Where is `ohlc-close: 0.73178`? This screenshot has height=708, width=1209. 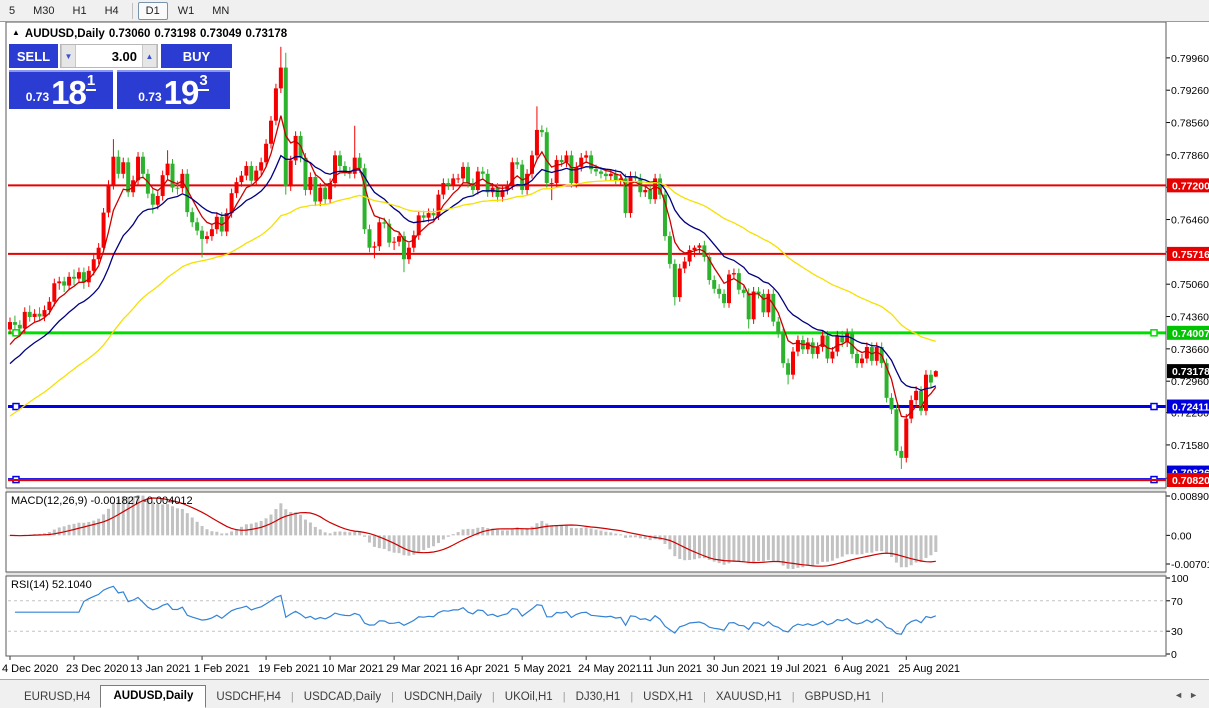
ohlc-close: 0.73178 is located at coordinates (266, 34).